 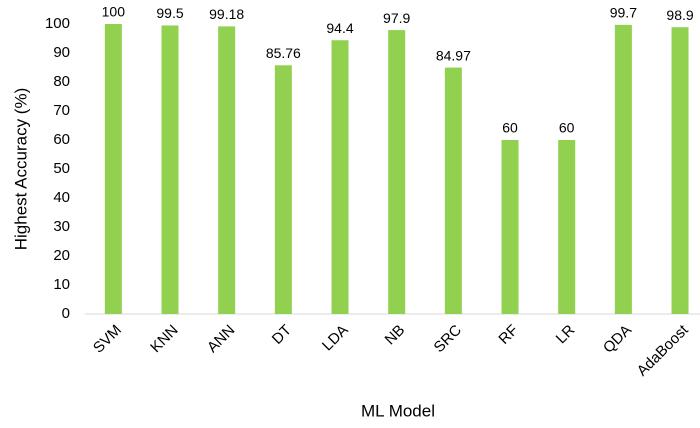 What do you see at coordinates (396, 18) in the screenshot?
I see `data-label: 97.9` at bounding box center [396, 18].